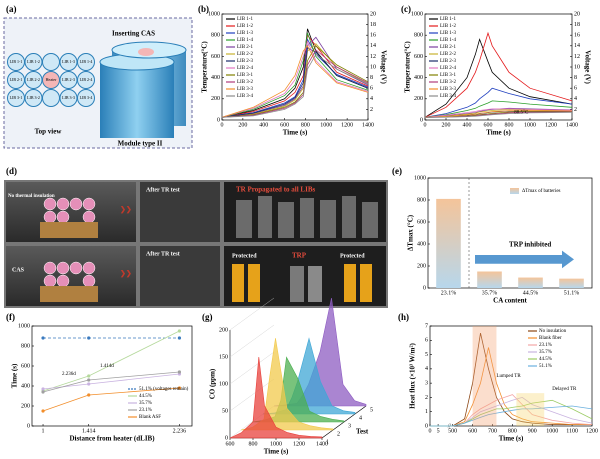 The image size is (600, 459). What do you see at coordinates (426, 355) in the screenshot?
I see `y-tick-label: 5` at bounding box center [426, 355].